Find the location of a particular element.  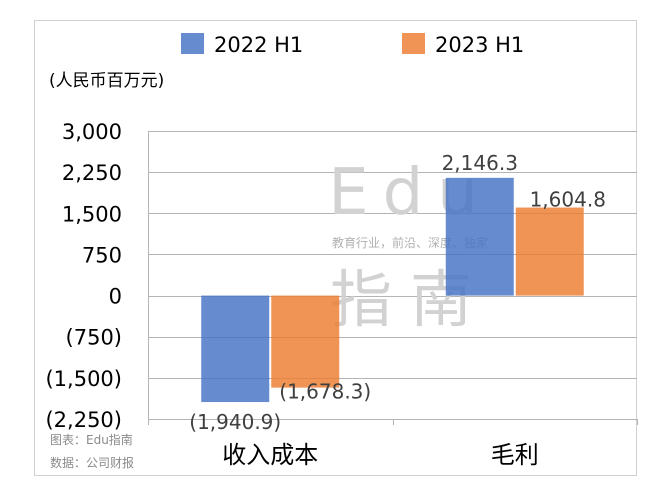

y-tick-label: (2,250) is located at coordinates (83, 420).